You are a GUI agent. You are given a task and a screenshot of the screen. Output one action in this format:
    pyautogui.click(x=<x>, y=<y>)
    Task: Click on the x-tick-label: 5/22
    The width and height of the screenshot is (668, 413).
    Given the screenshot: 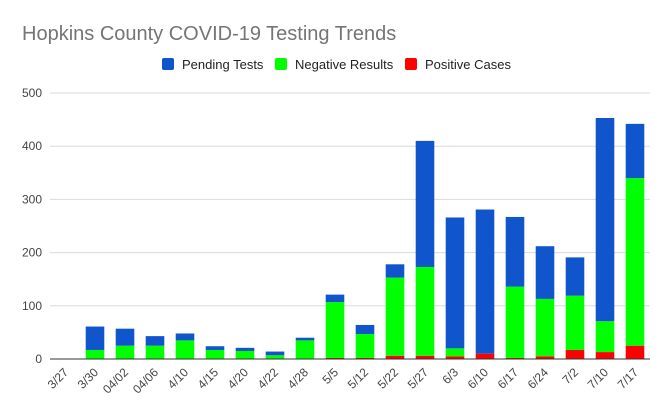 What is the action you would take?
    pyautogui.click(x=388, y=378)
    